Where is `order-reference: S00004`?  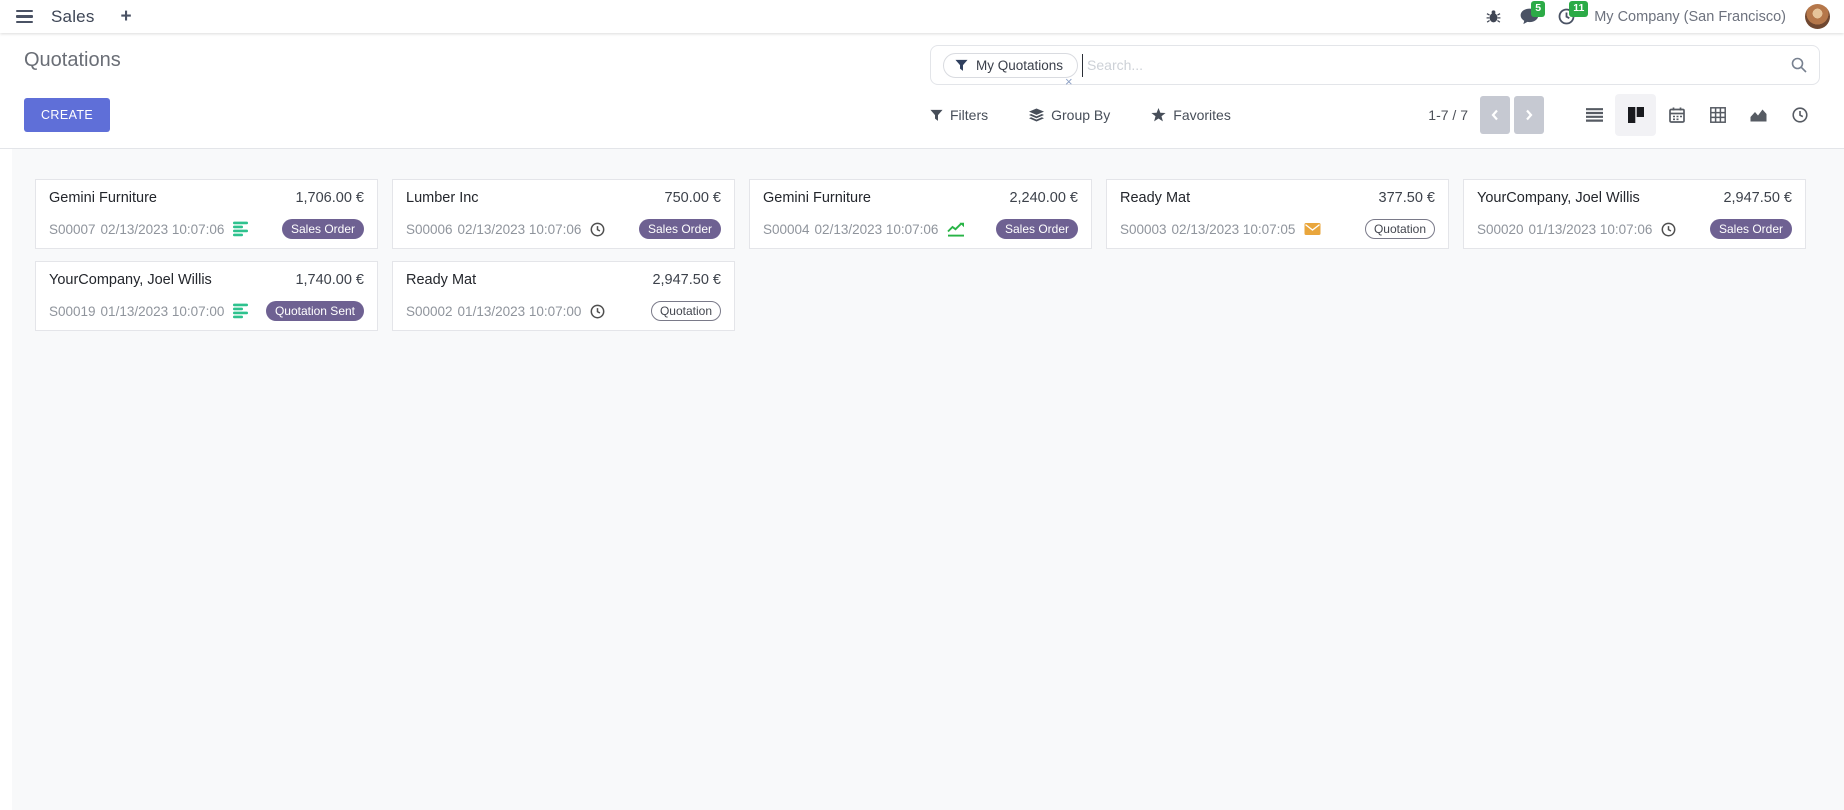 order-reference: S00004 is located at coordinates (786, 229).